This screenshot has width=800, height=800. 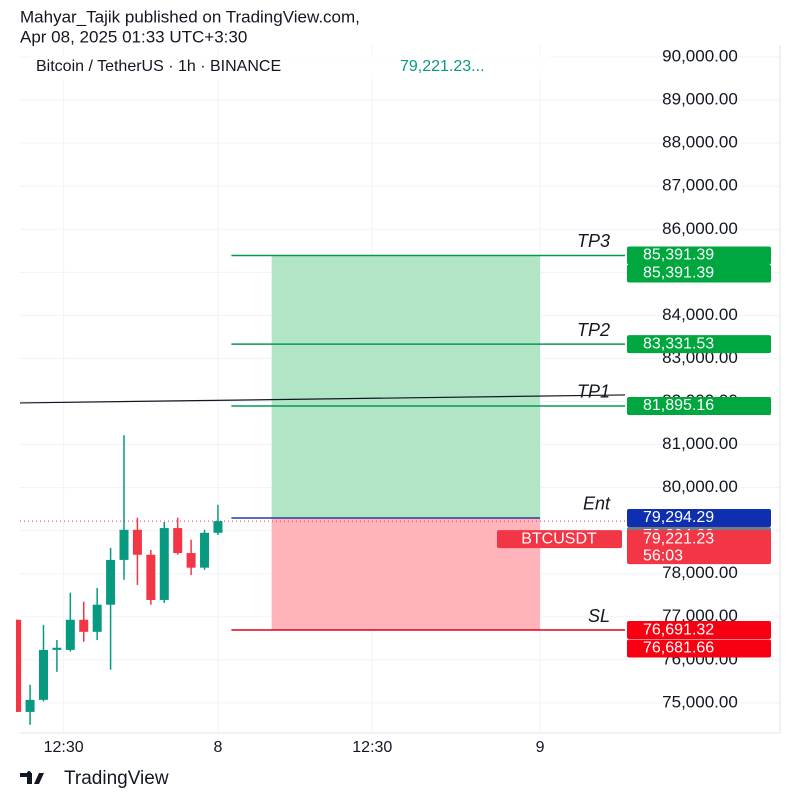 What do you see at coordinates (322, 399) in the screenshot?
I see `trendline` at bounding box center [322, 399].